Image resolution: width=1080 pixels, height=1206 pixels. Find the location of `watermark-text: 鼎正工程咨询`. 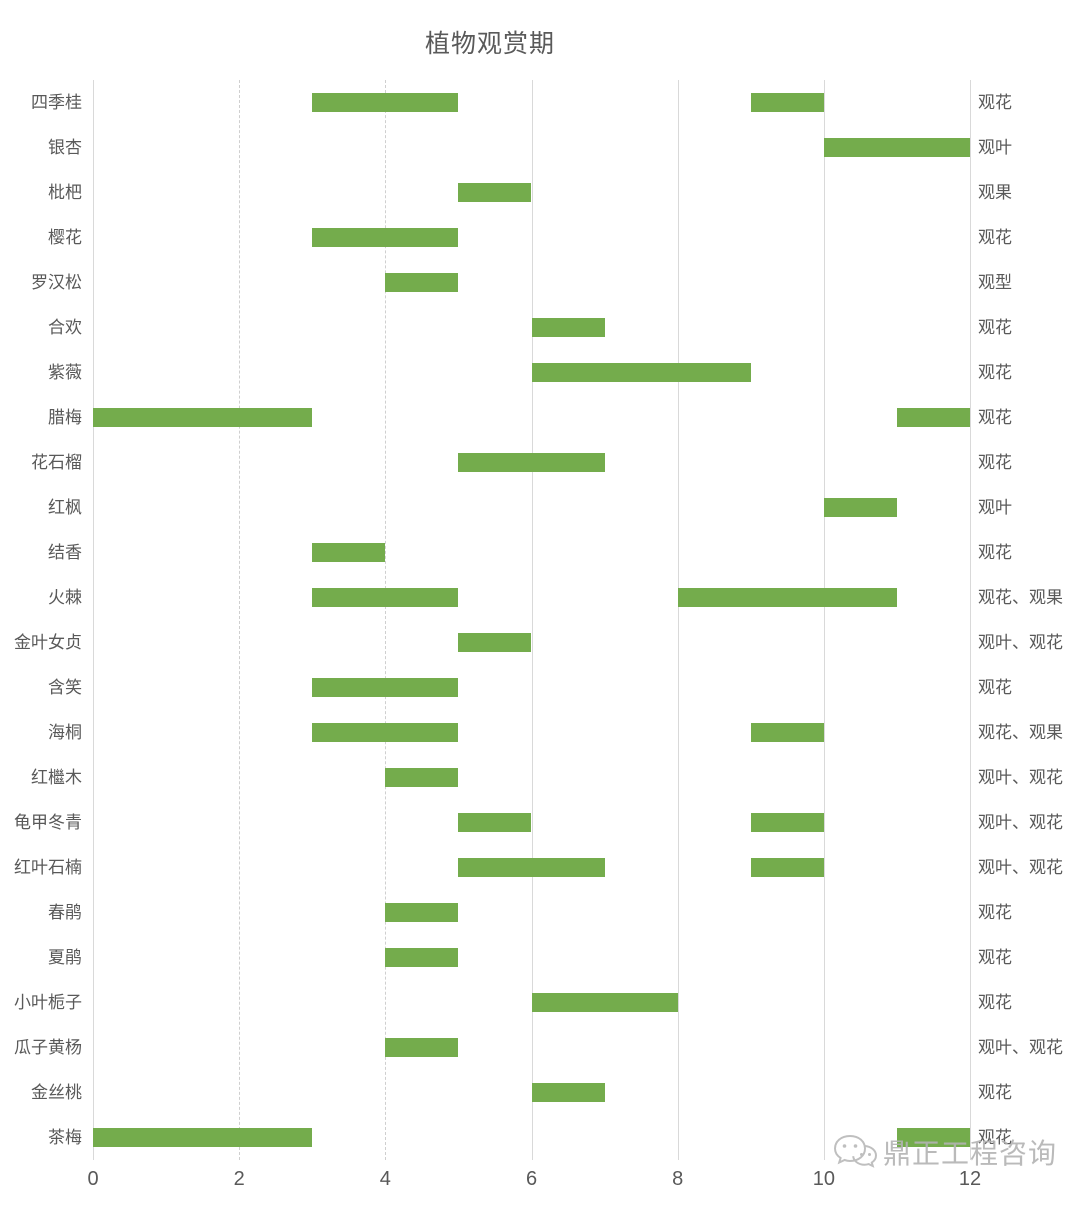

watermark-text: 鼎正工程咨询 is located at coordinates (970, 1153).